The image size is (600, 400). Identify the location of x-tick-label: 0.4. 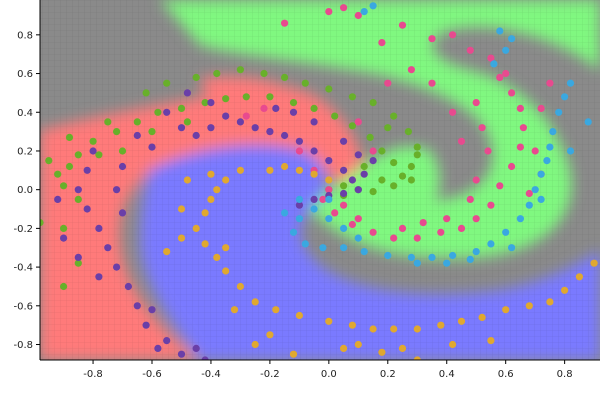
(447, 374).